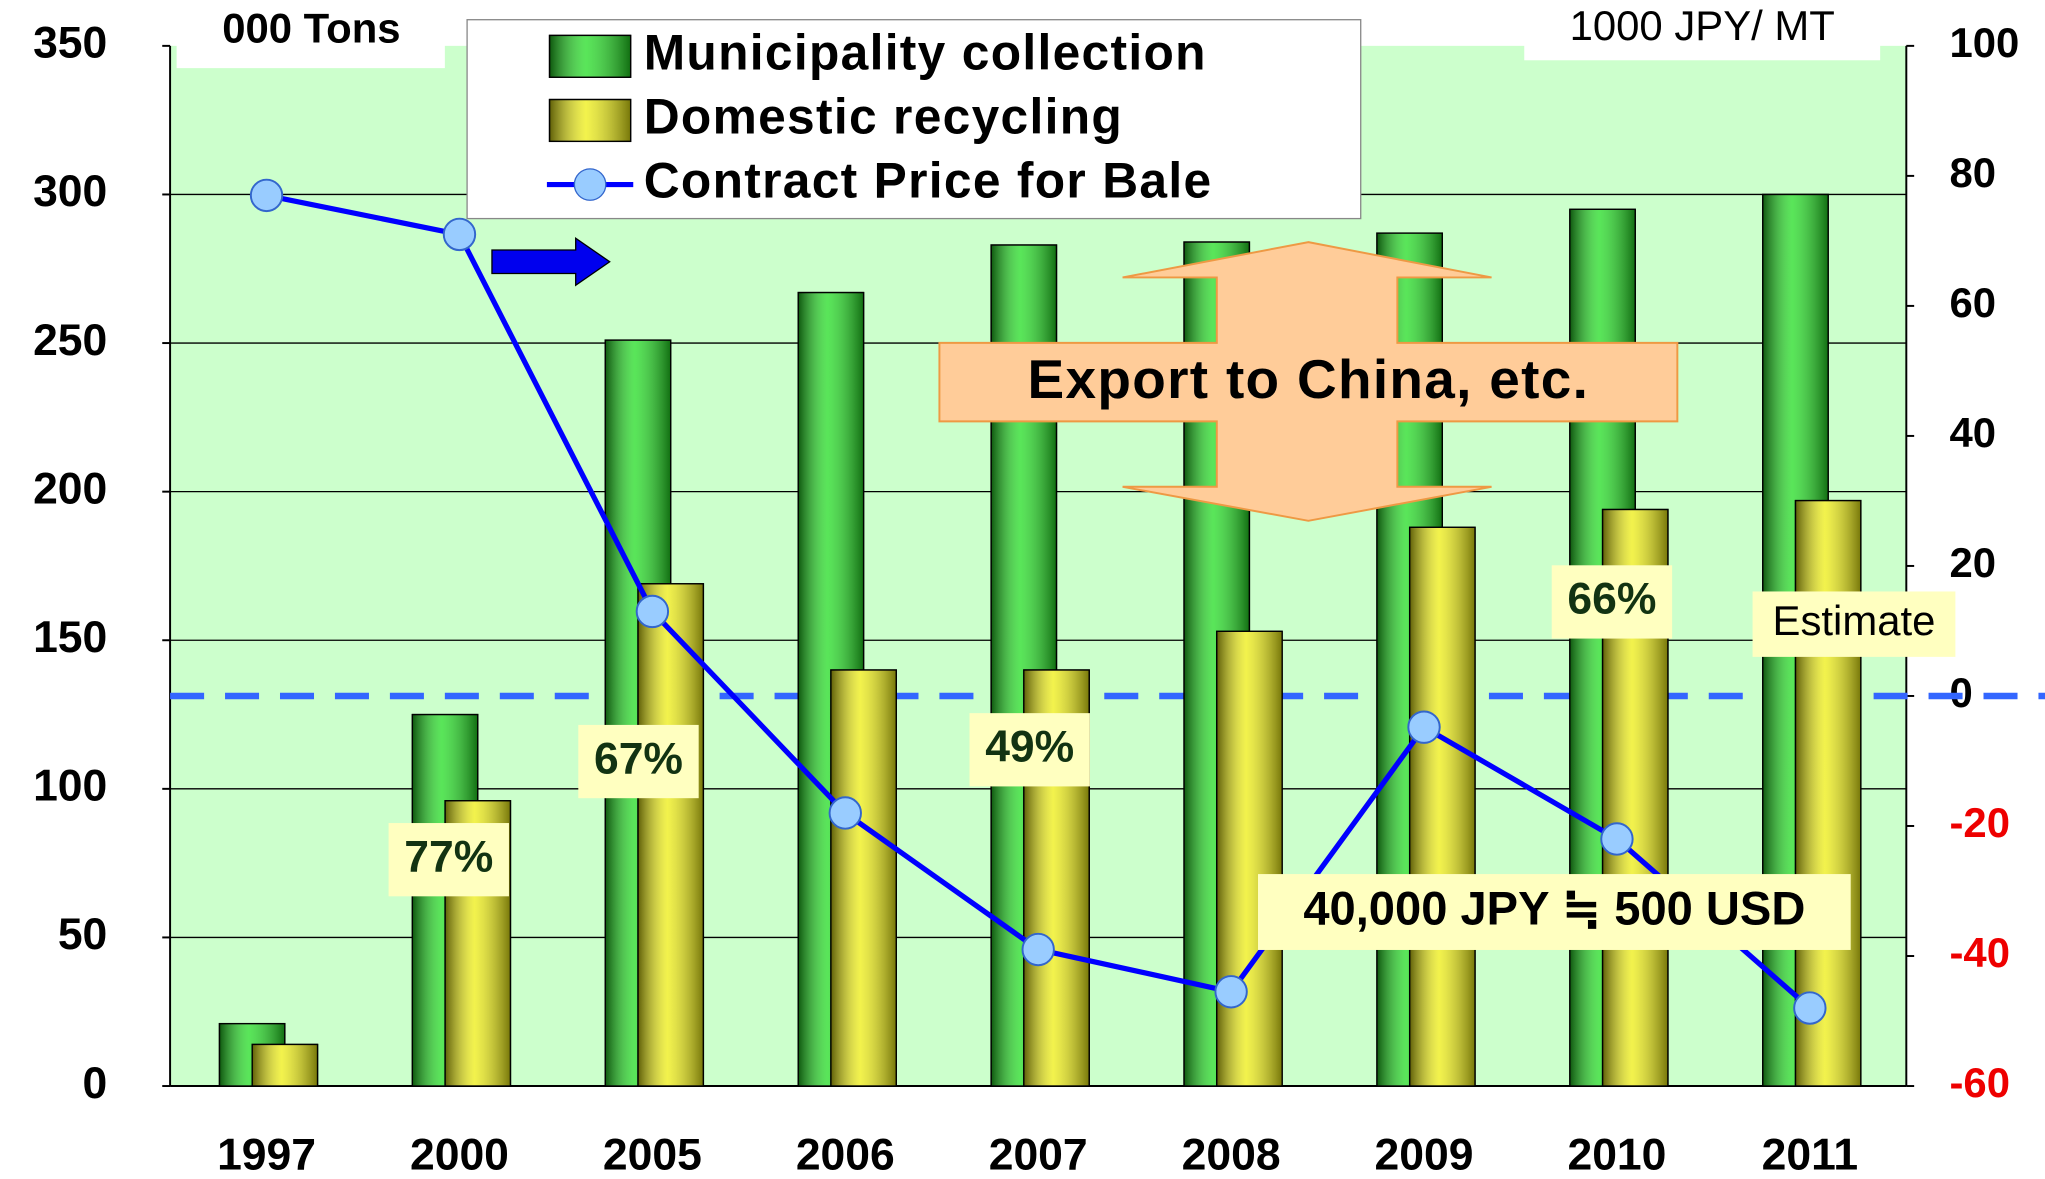 This screenshot has width=2045, height=1179. Describe the element at coordinates (70, 191) in the screenshot. I see `y-tick-label: 300` at that location.